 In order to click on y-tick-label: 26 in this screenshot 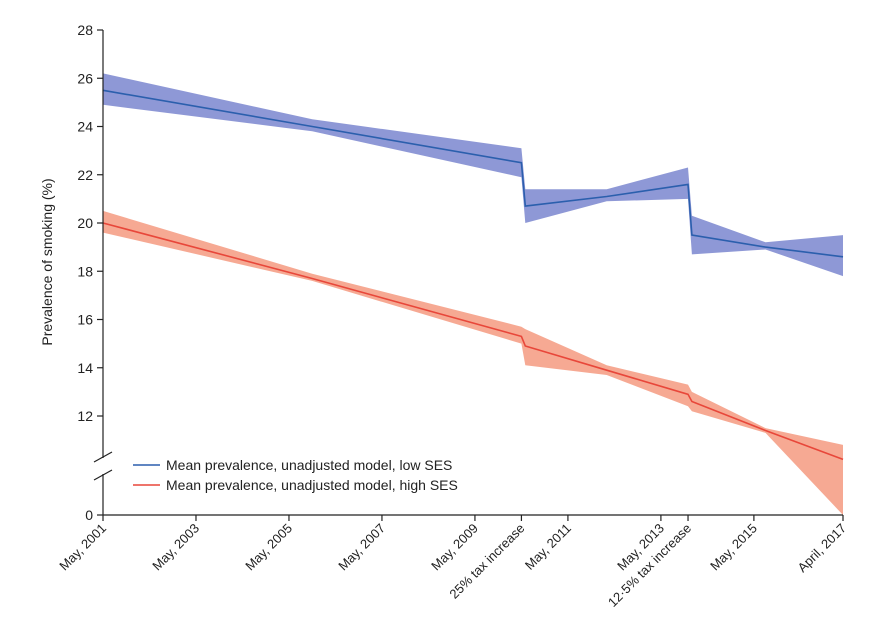, I will do `click(85, 78)`.